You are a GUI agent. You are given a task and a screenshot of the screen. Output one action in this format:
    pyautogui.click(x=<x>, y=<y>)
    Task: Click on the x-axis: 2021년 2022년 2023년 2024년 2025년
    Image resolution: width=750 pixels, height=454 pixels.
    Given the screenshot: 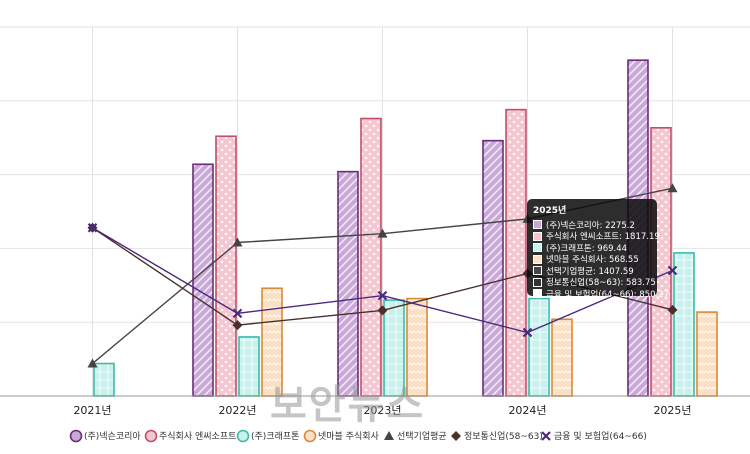 What is the action you would take?
    pyautogui.click(x=375, y=406)
    